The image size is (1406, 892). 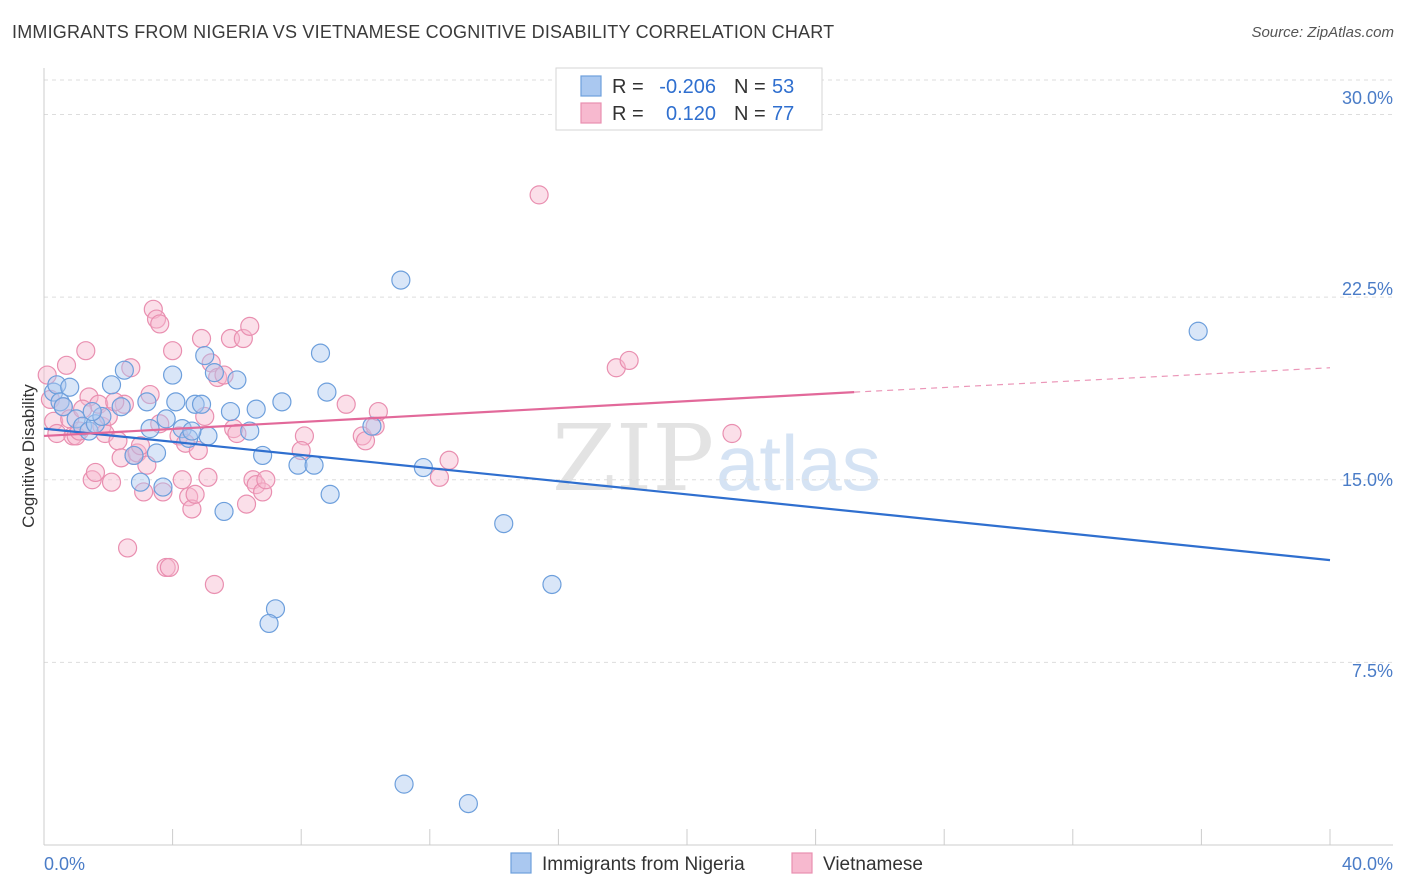 What do you see at coordinates (633, 458) in the screenshot?
I see `watermark-zip: ZIP` at bounding box center [633, 458].